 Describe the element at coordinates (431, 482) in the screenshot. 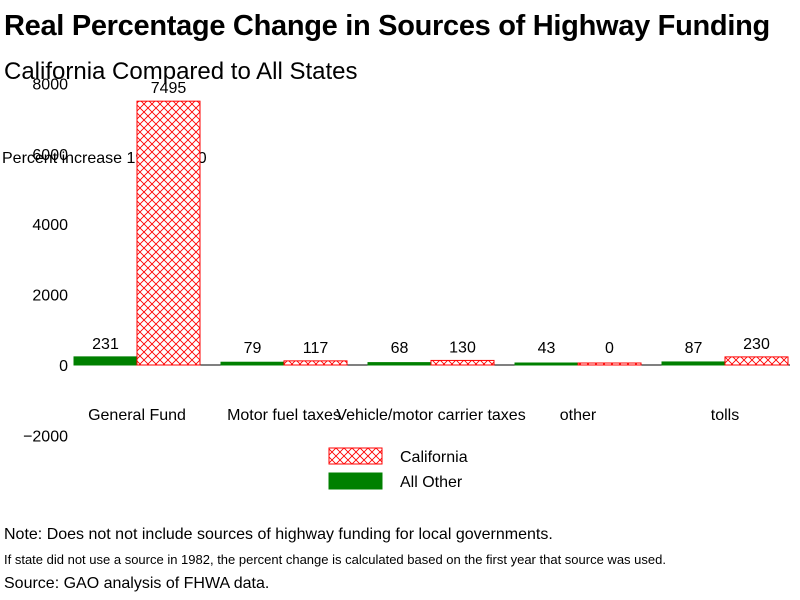

I see `legend-label: All Other` at that location.